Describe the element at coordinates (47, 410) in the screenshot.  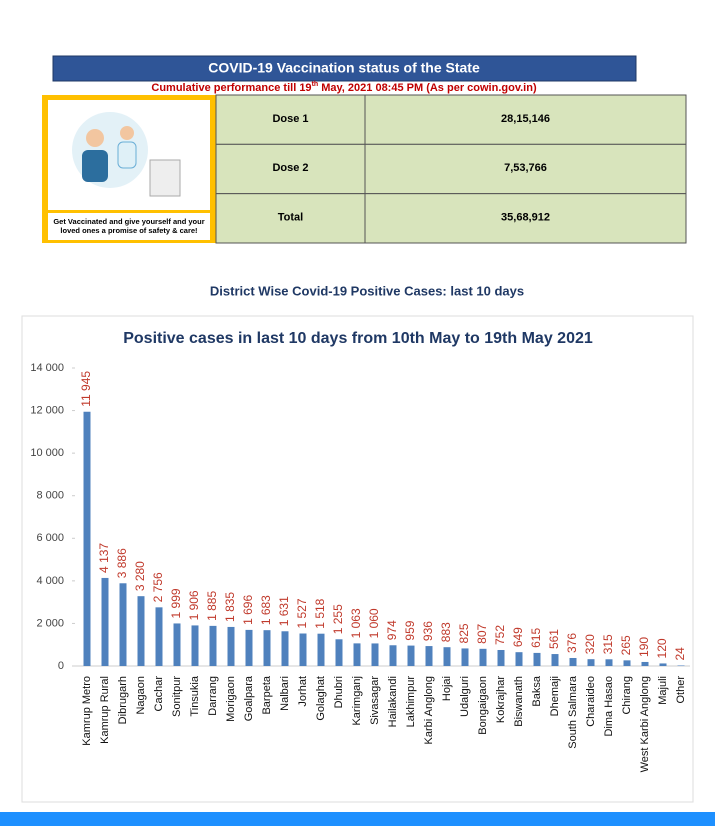
I see `y-tick-label: 12 000` at that location.